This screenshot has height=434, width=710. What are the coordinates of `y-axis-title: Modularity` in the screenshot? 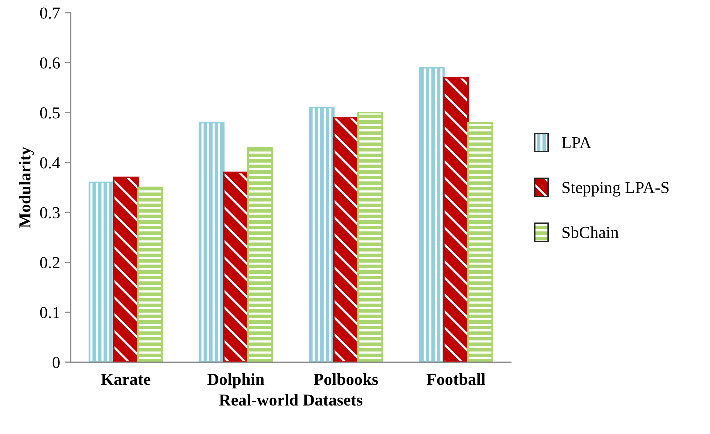 It's located at (26, 187).